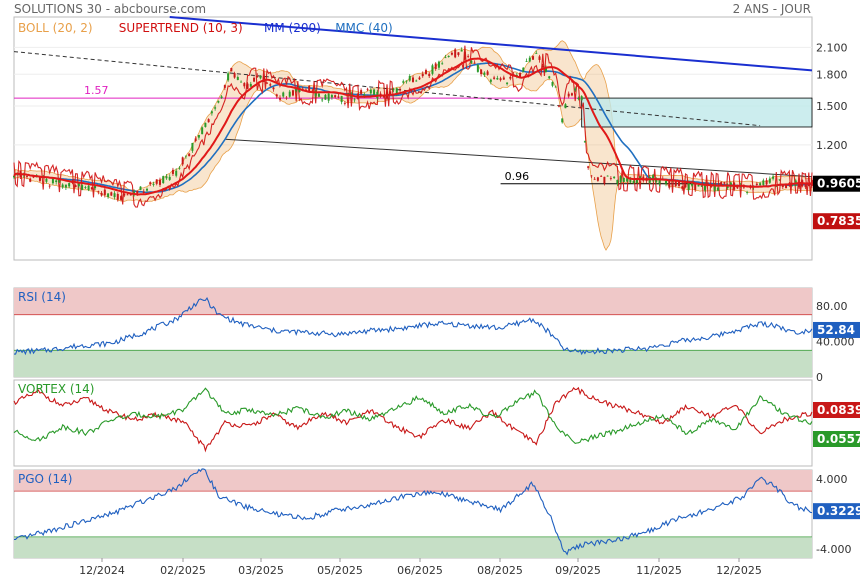  Describe the element at coordinates (413, 301) in the screenshot. I see `overbought-zone` at that location.